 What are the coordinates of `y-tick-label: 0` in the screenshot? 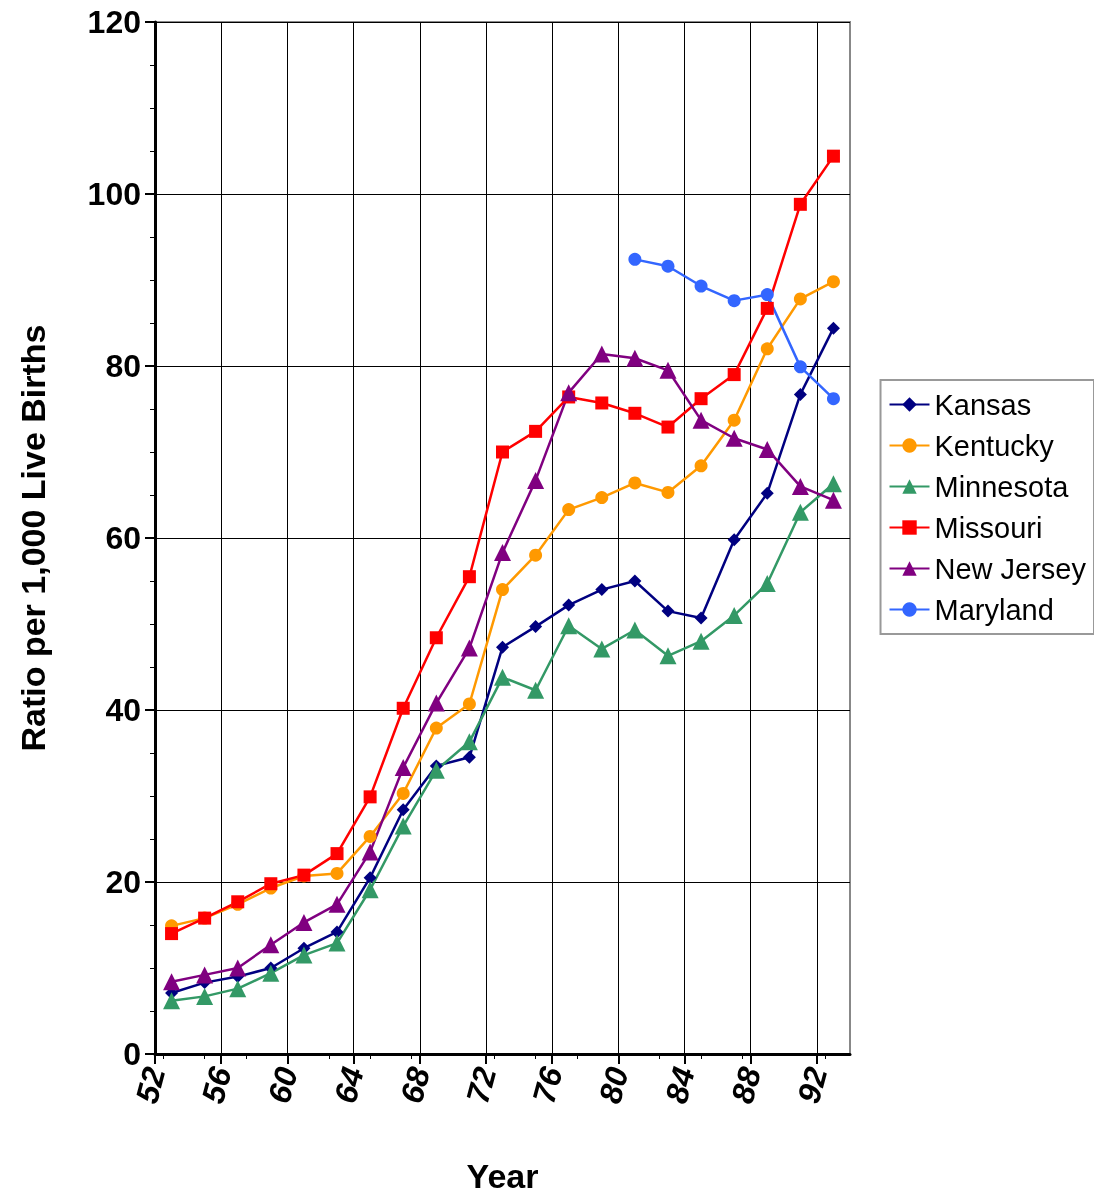 It's located at (132, 1054).